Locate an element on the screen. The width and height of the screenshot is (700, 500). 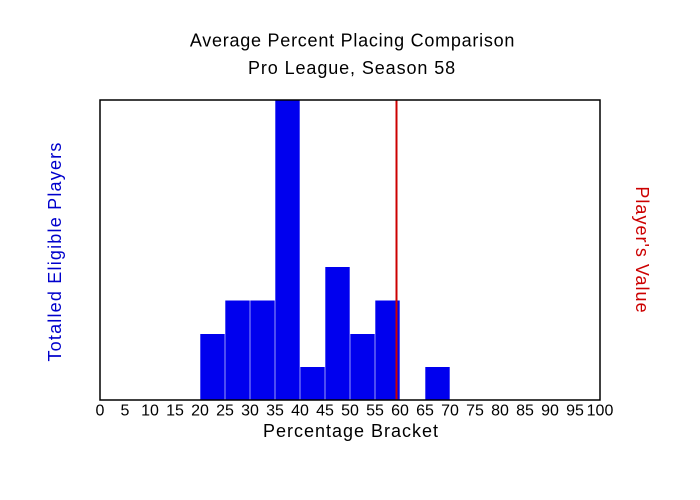
svg-text: 0 is located at coordinates (100, 410).